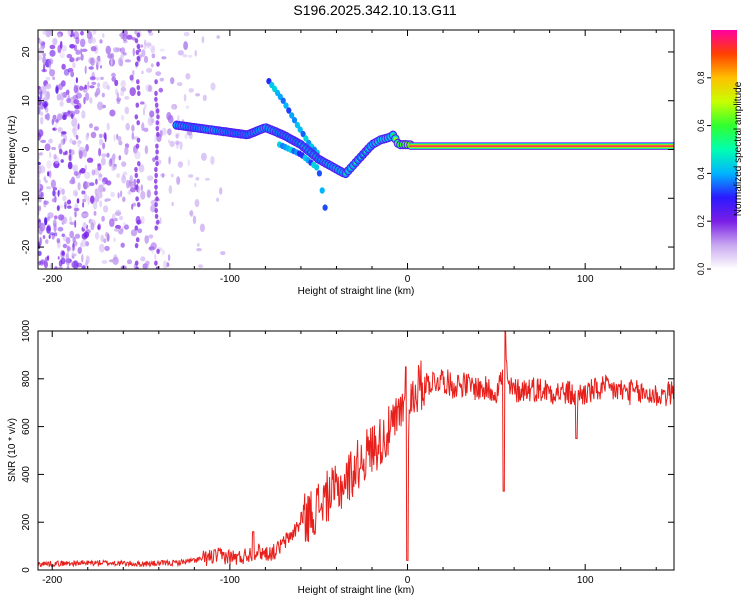 Image resolution: width=750 pixels, height=600 pixels. Describe the element at coordinates (132, 149) in the screenshot. I see `spectrogram-noise` at that location.